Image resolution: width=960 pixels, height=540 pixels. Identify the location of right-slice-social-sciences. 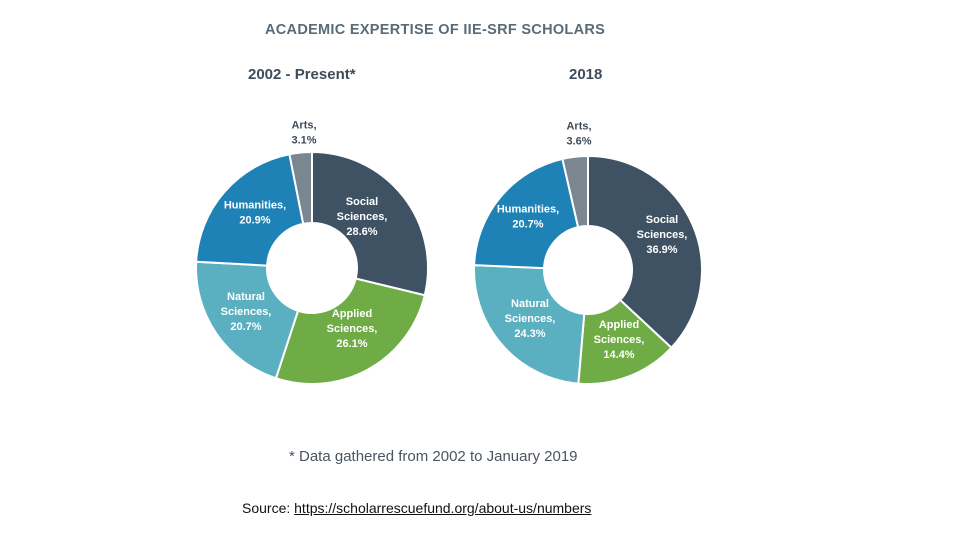
(645, 252).